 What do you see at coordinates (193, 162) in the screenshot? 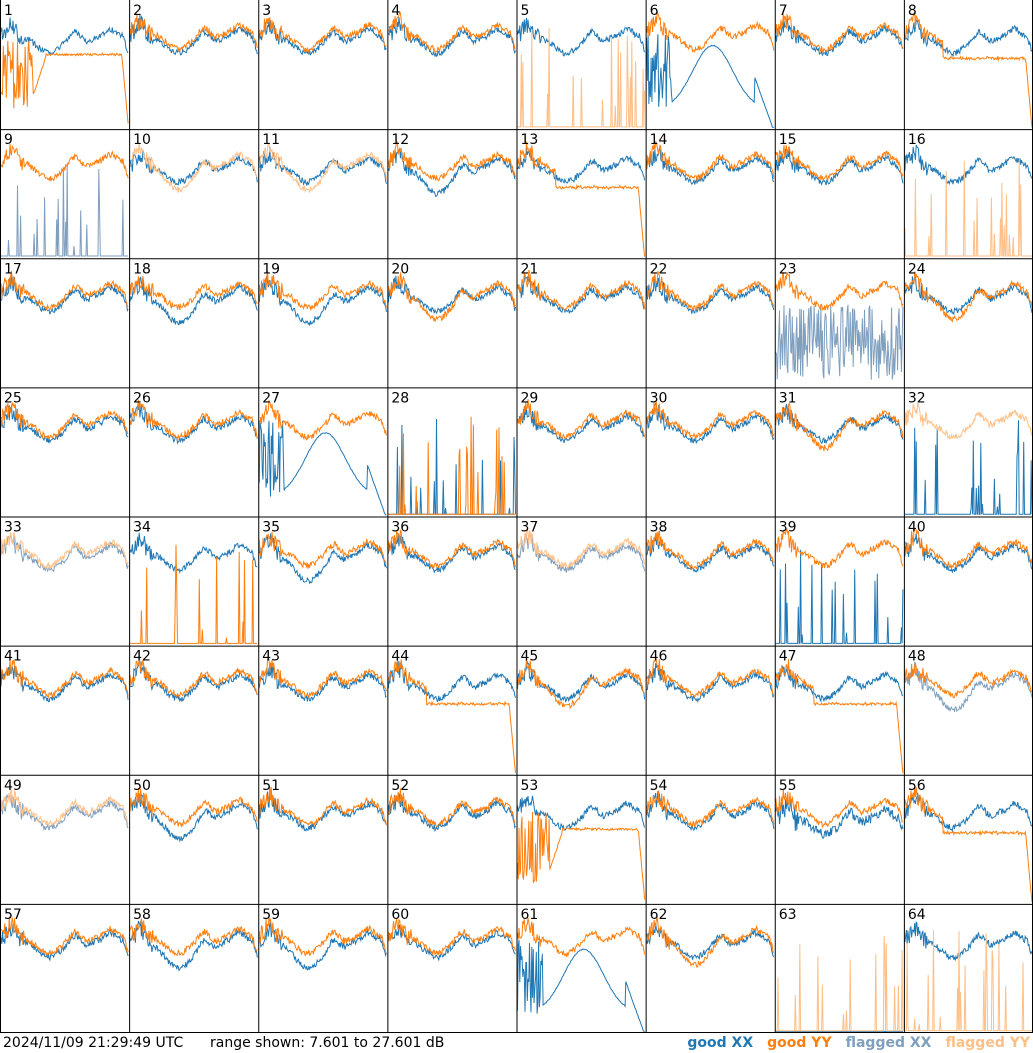
I see `panel-10: 10` at bounding box center [193, 162].